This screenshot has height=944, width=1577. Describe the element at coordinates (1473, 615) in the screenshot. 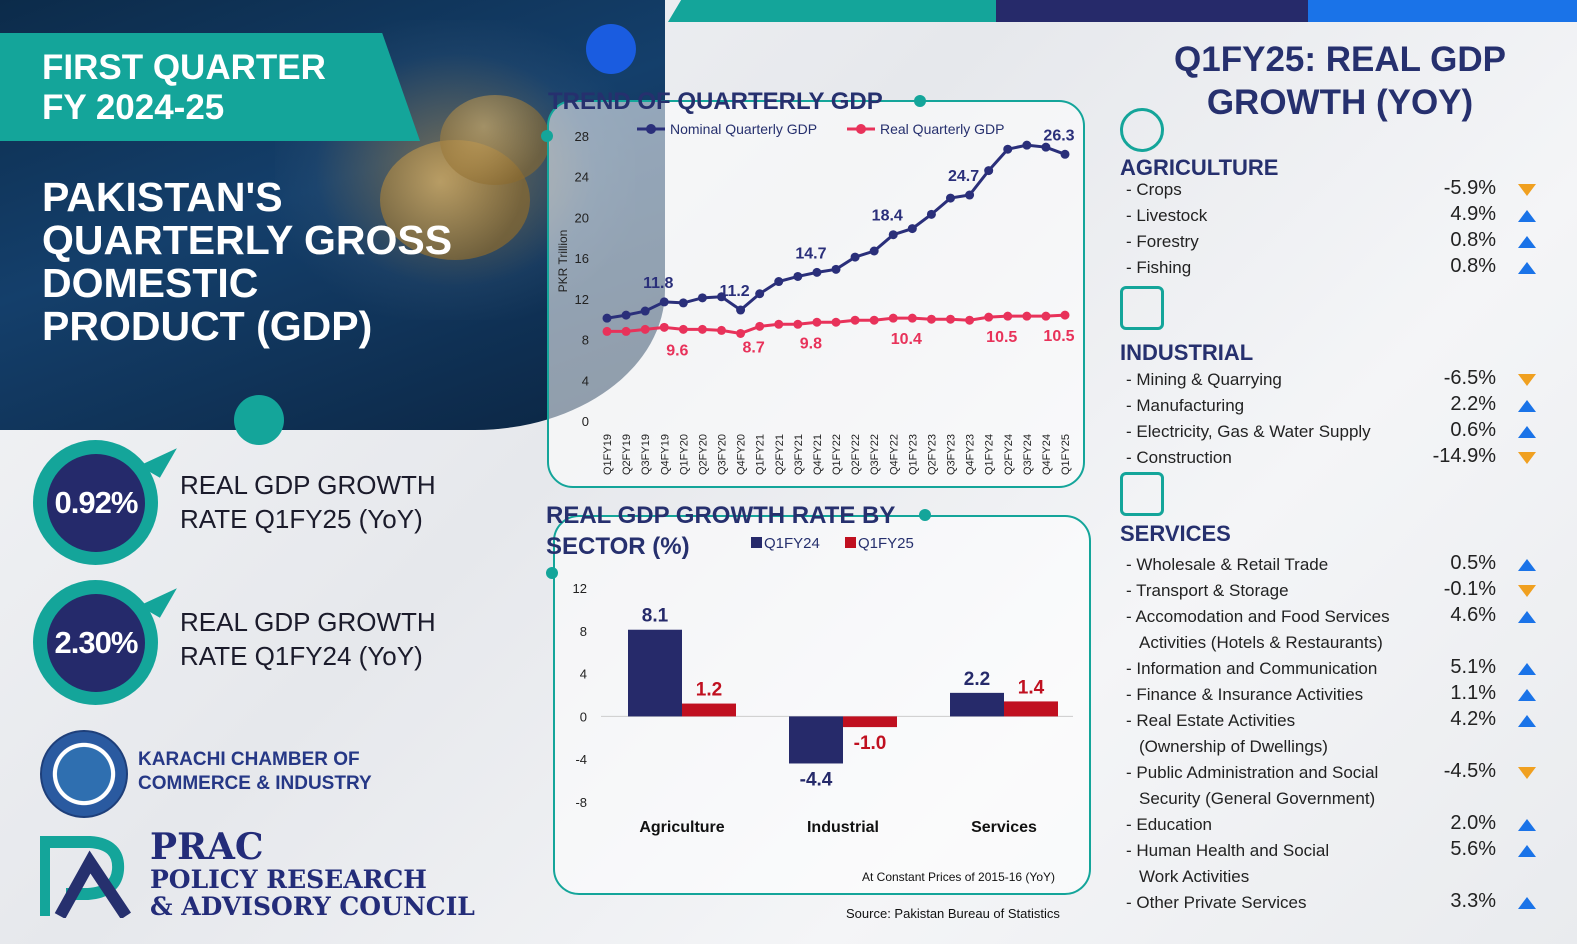

I see `row-value: 4.6%` at that location.